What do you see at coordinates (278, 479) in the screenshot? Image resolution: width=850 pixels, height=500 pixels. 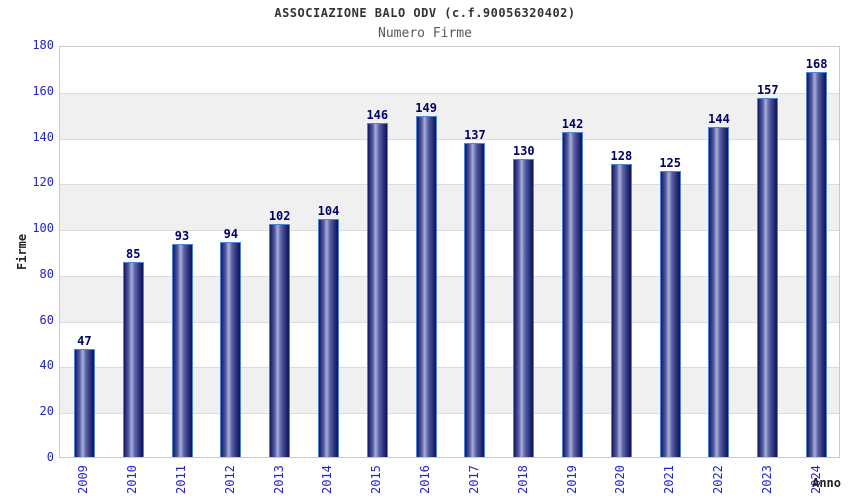 I see `x-tick-label: 2013` at bounding box center [278, 479].